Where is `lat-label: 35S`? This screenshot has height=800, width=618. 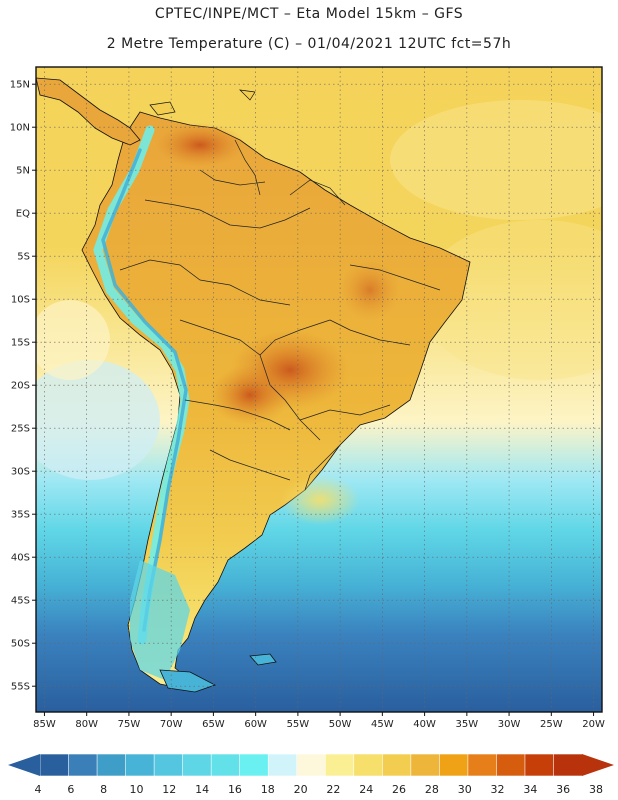 lat-label: 35S is located at coordinates (20, 515).